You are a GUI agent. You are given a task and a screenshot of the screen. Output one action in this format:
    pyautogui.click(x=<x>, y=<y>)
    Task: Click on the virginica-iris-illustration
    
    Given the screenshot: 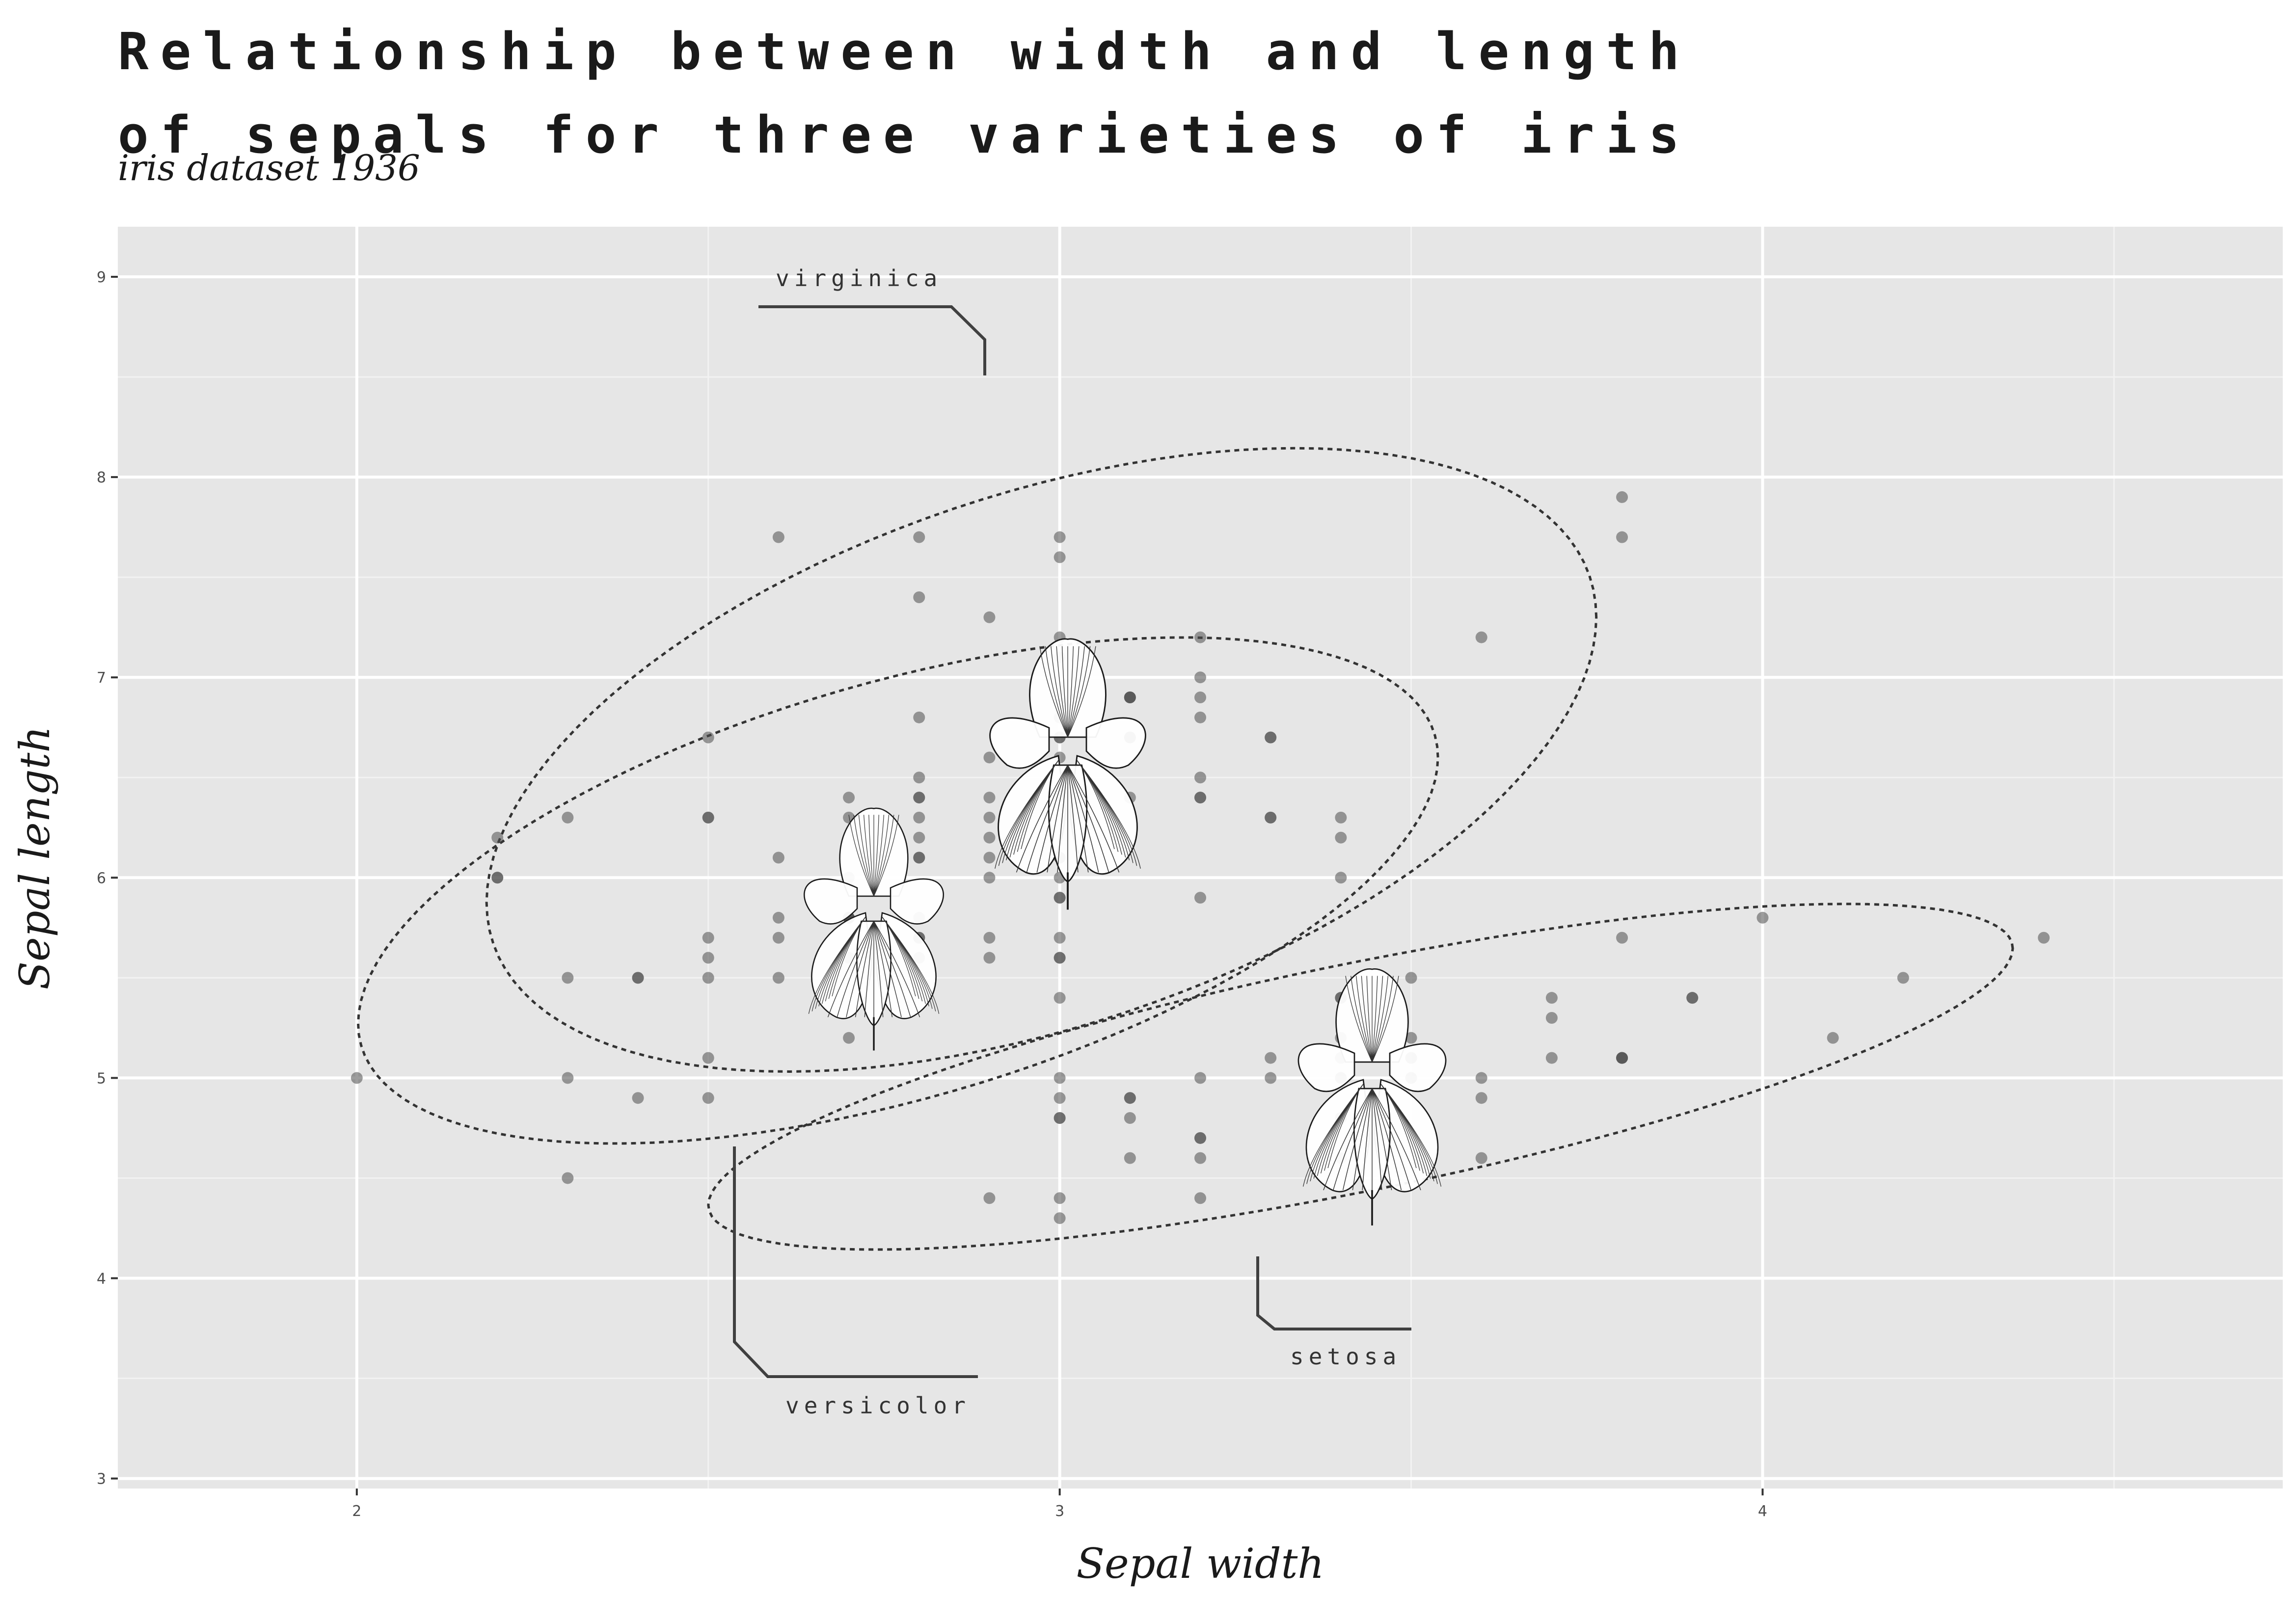 What is the action you would take?
    pyautogui.click(x=1067, y=774)
    